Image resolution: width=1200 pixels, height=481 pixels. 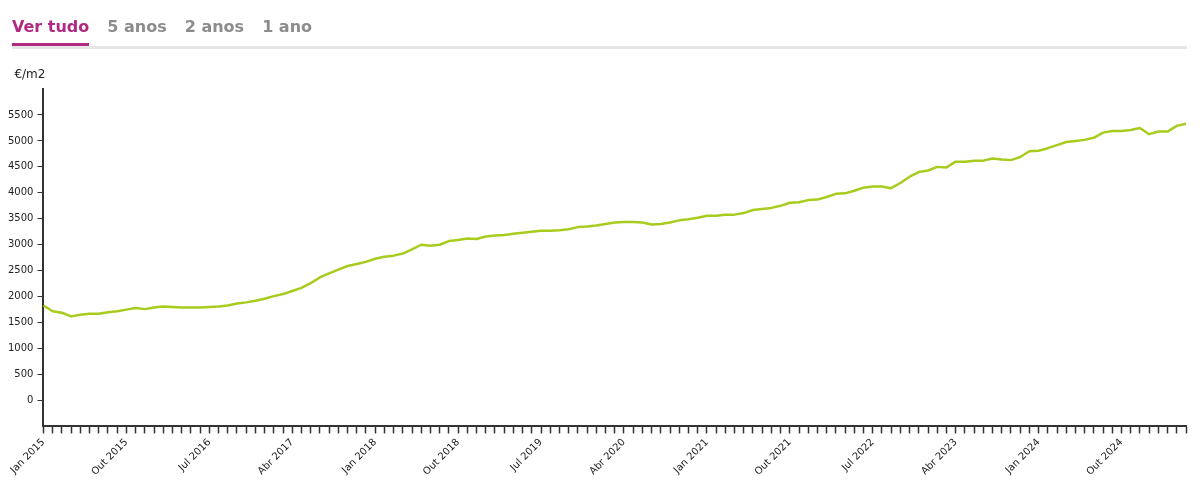 I want to click on text: 2 anos, so click(x=214, y=27).